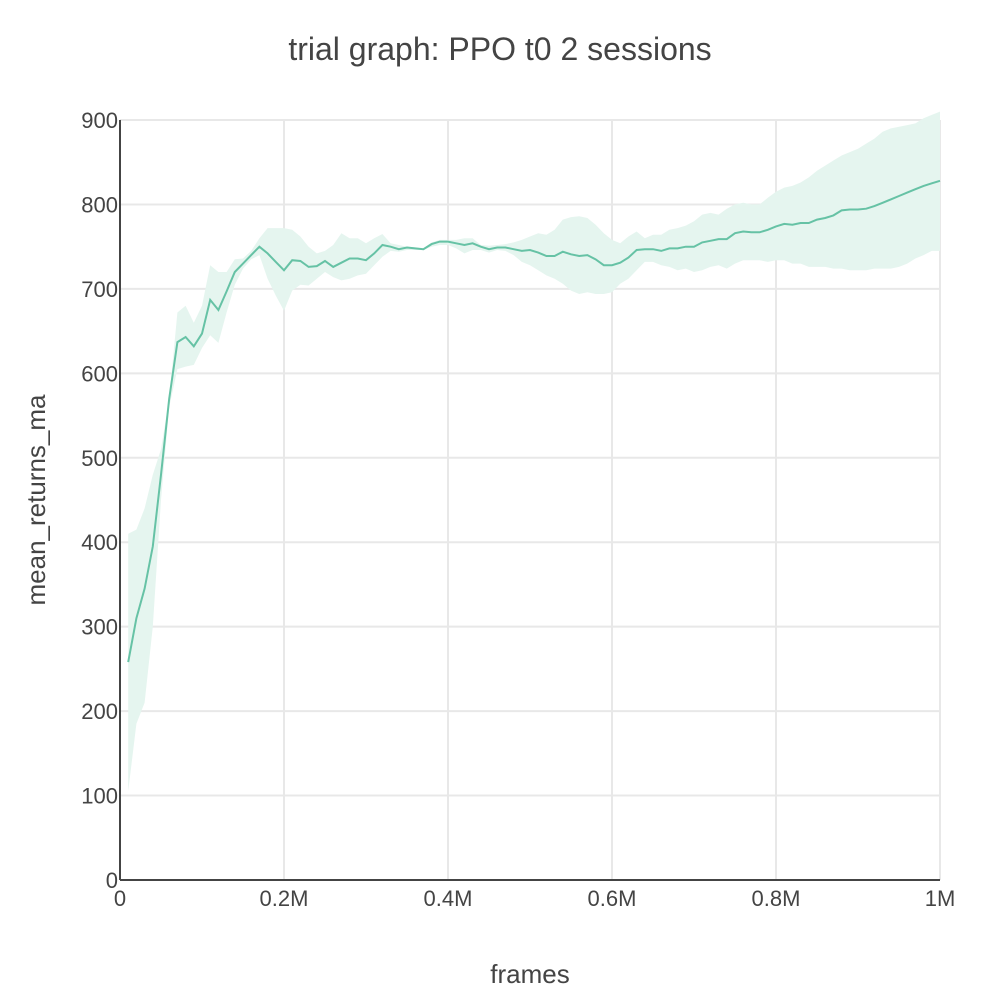  I want to click on x-tick-label: 0.4M, so click(448, 898).